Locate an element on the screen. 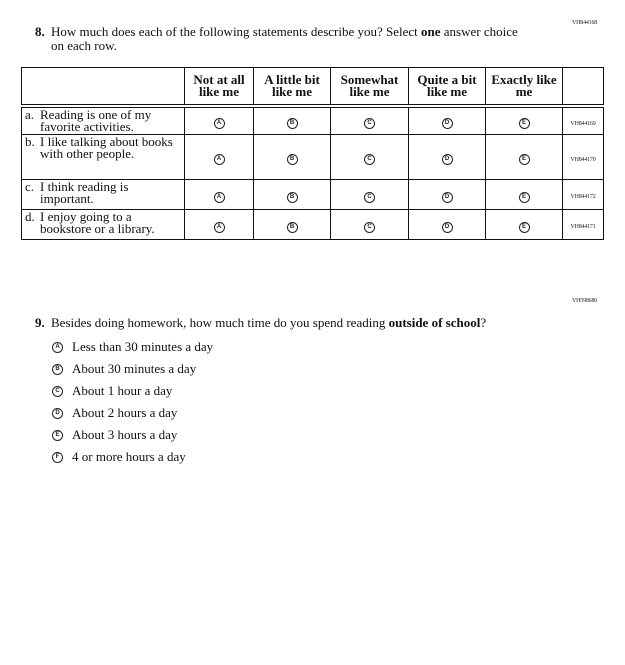 The image size is (625, 665). item-id: VH844168 is located at coordinates (585, 23).